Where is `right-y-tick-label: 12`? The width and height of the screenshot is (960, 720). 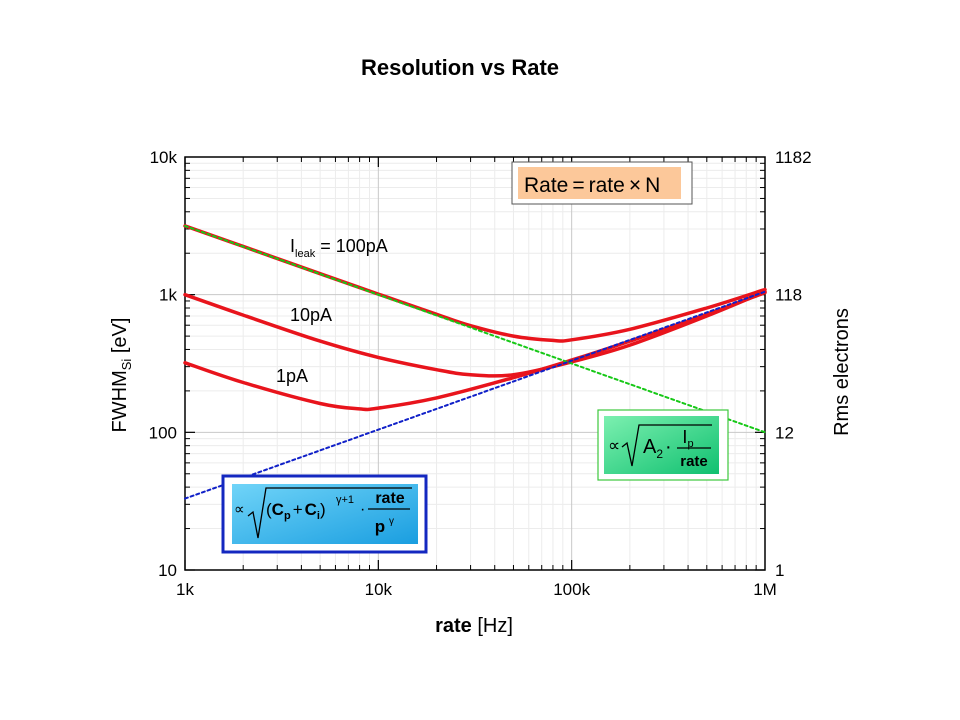
right-y-tick-label: 12 is located at coordinates (784, 432).